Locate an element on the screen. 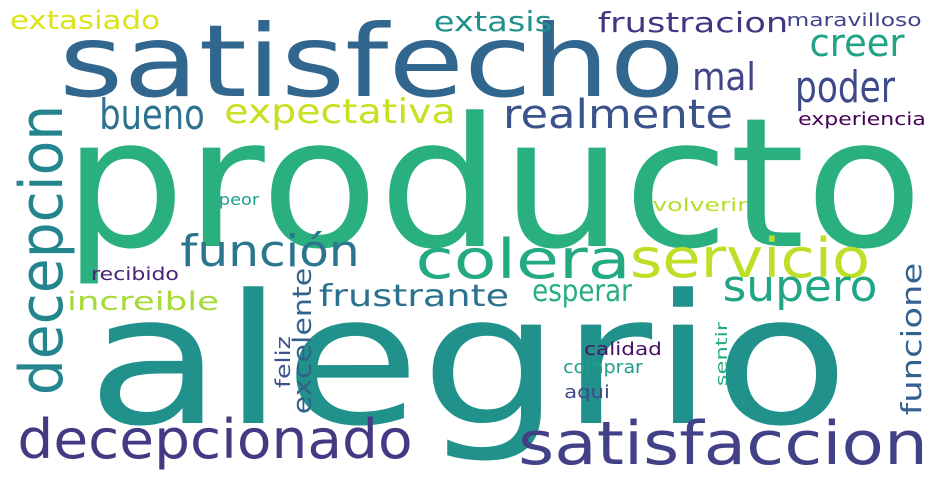 The height and width of the screenshot is (482, 944). word-experiencia: experiencia is located at coordinates (862, 119).